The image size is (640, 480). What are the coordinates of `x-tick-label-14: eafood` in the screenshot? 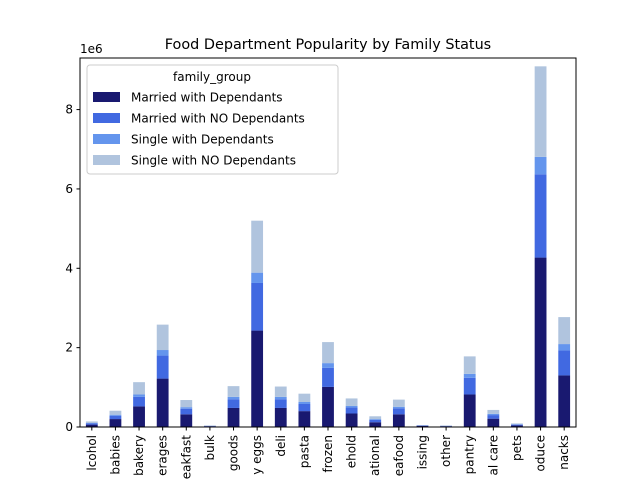 It's located at (399, 455).